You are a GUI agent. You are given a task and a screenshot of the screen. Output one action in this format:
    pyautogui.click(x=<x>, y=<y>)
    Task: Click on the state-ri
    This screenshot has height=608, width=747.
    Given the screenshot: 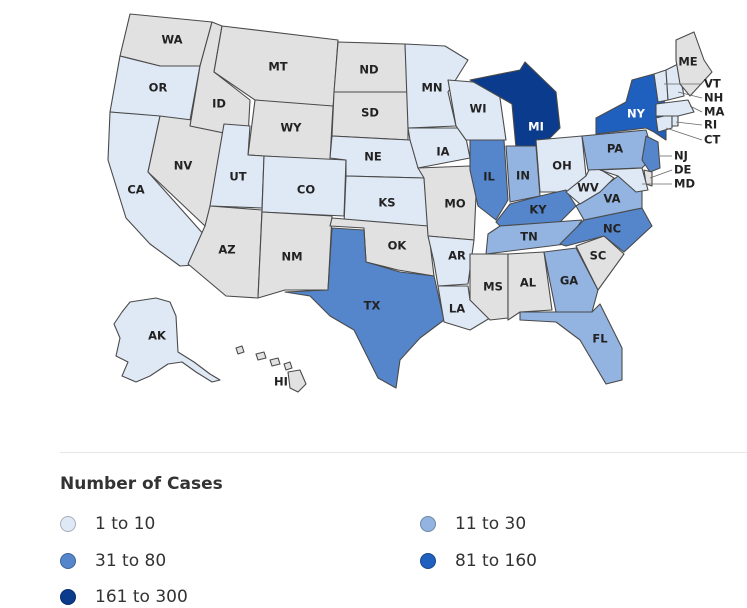 What is the action you would take?
    pyautogui.click(x=675, y=121)
    